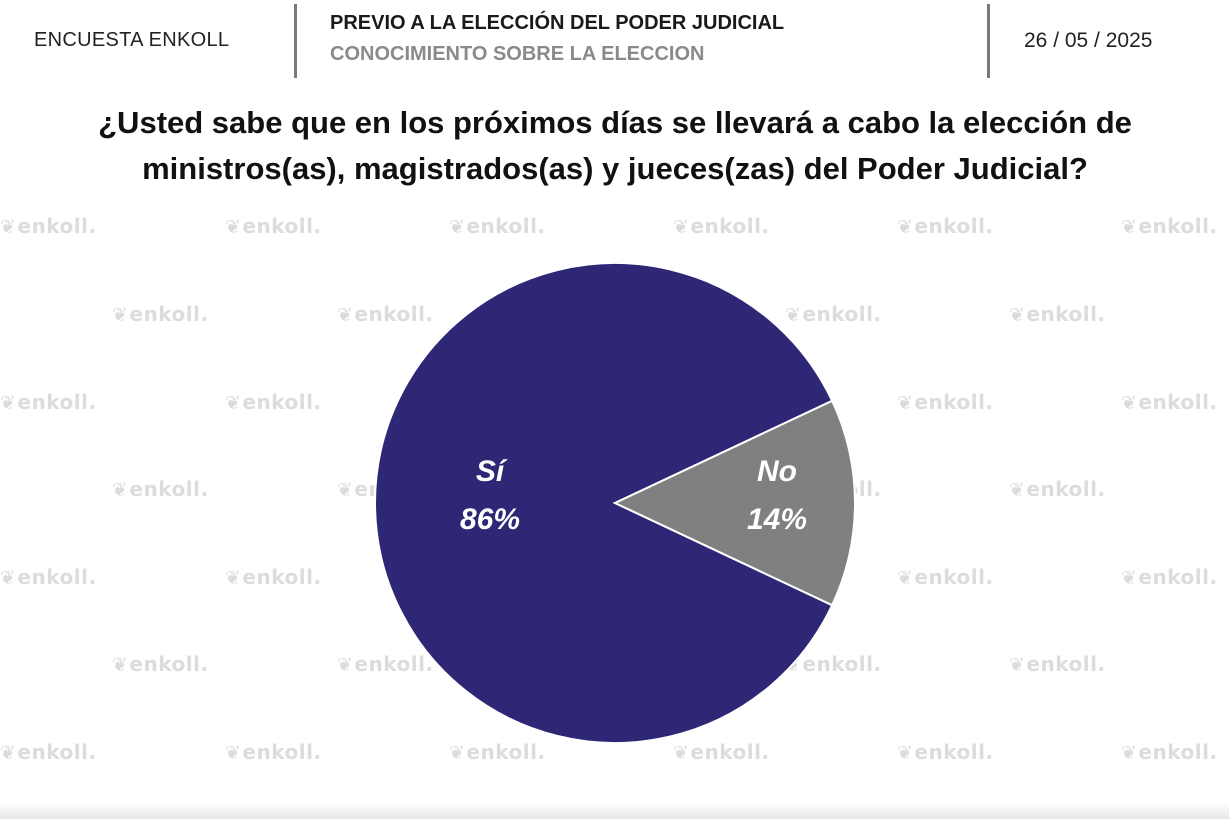 This screenshot has height=819, width=1229. Describe the element at coordinates (490, 519) in the screenshot. I see `slice-value-si: 86%` at that location.